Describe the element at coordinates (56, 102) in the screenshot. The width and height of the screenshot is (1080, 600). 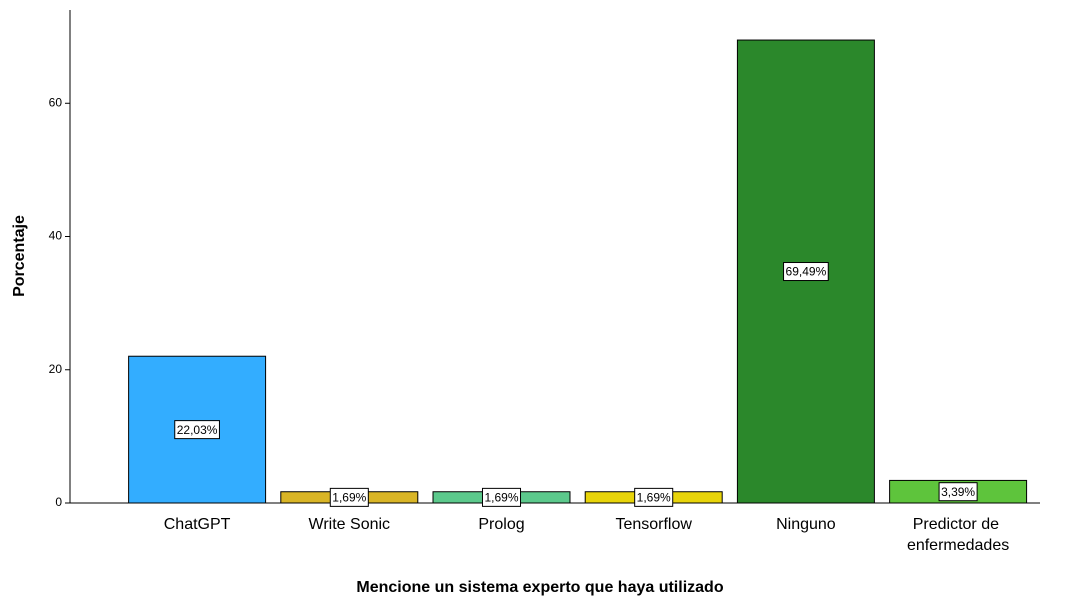
I see `y-tick-label: 60` at that location.